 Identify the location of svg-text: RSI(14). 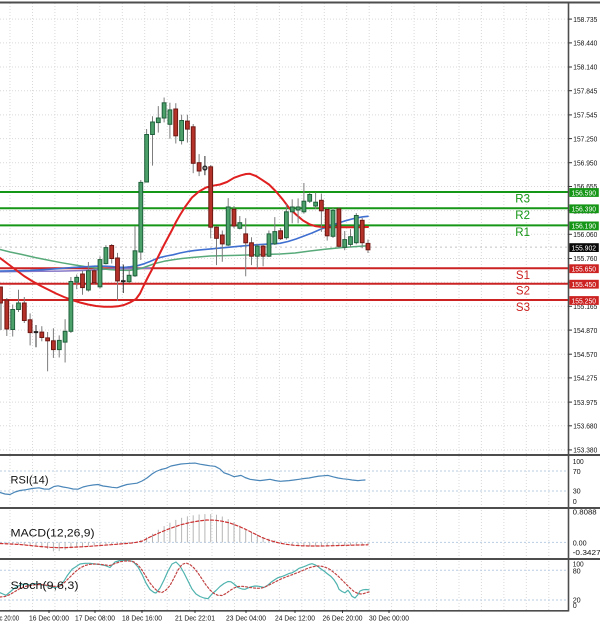
(30, 481).